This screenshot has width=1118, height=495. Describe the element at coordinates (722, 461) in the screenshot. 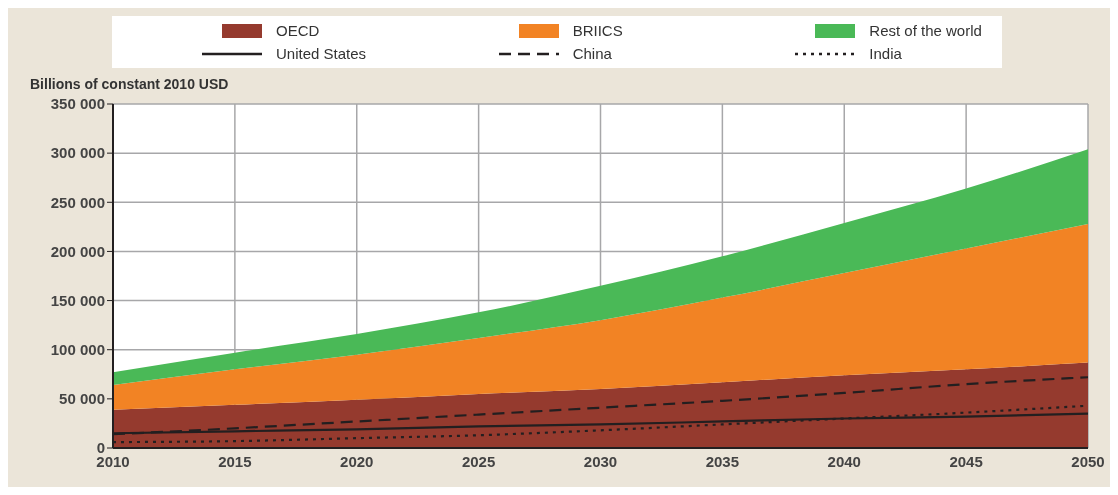

I see `x-tick-label: 2035` at that location.